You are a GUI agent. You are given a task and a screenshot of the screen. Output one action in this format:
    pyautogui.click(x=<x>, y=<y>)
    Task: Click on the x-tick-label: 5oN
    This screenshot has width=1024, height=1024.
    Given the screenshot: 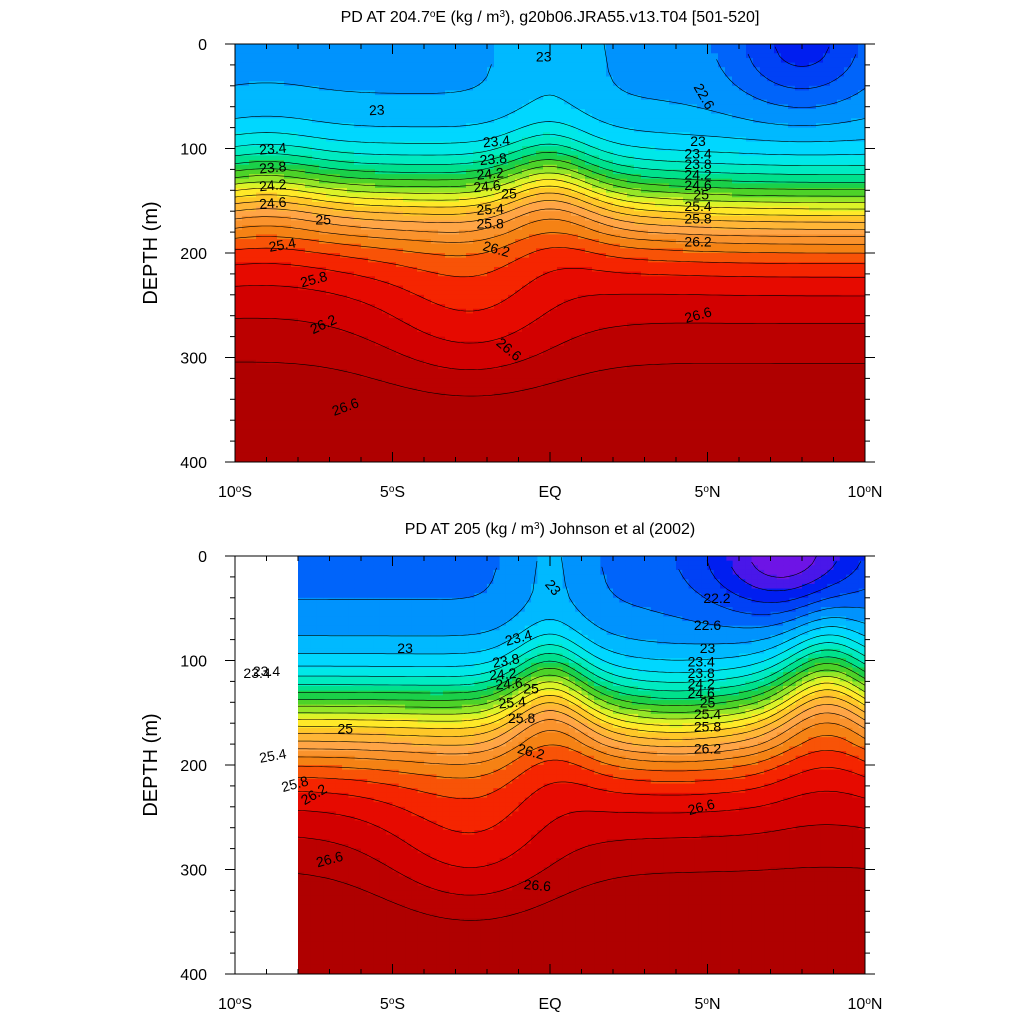 What is the action you would take?
    pyautogui.click(x=707, y=1005)
    